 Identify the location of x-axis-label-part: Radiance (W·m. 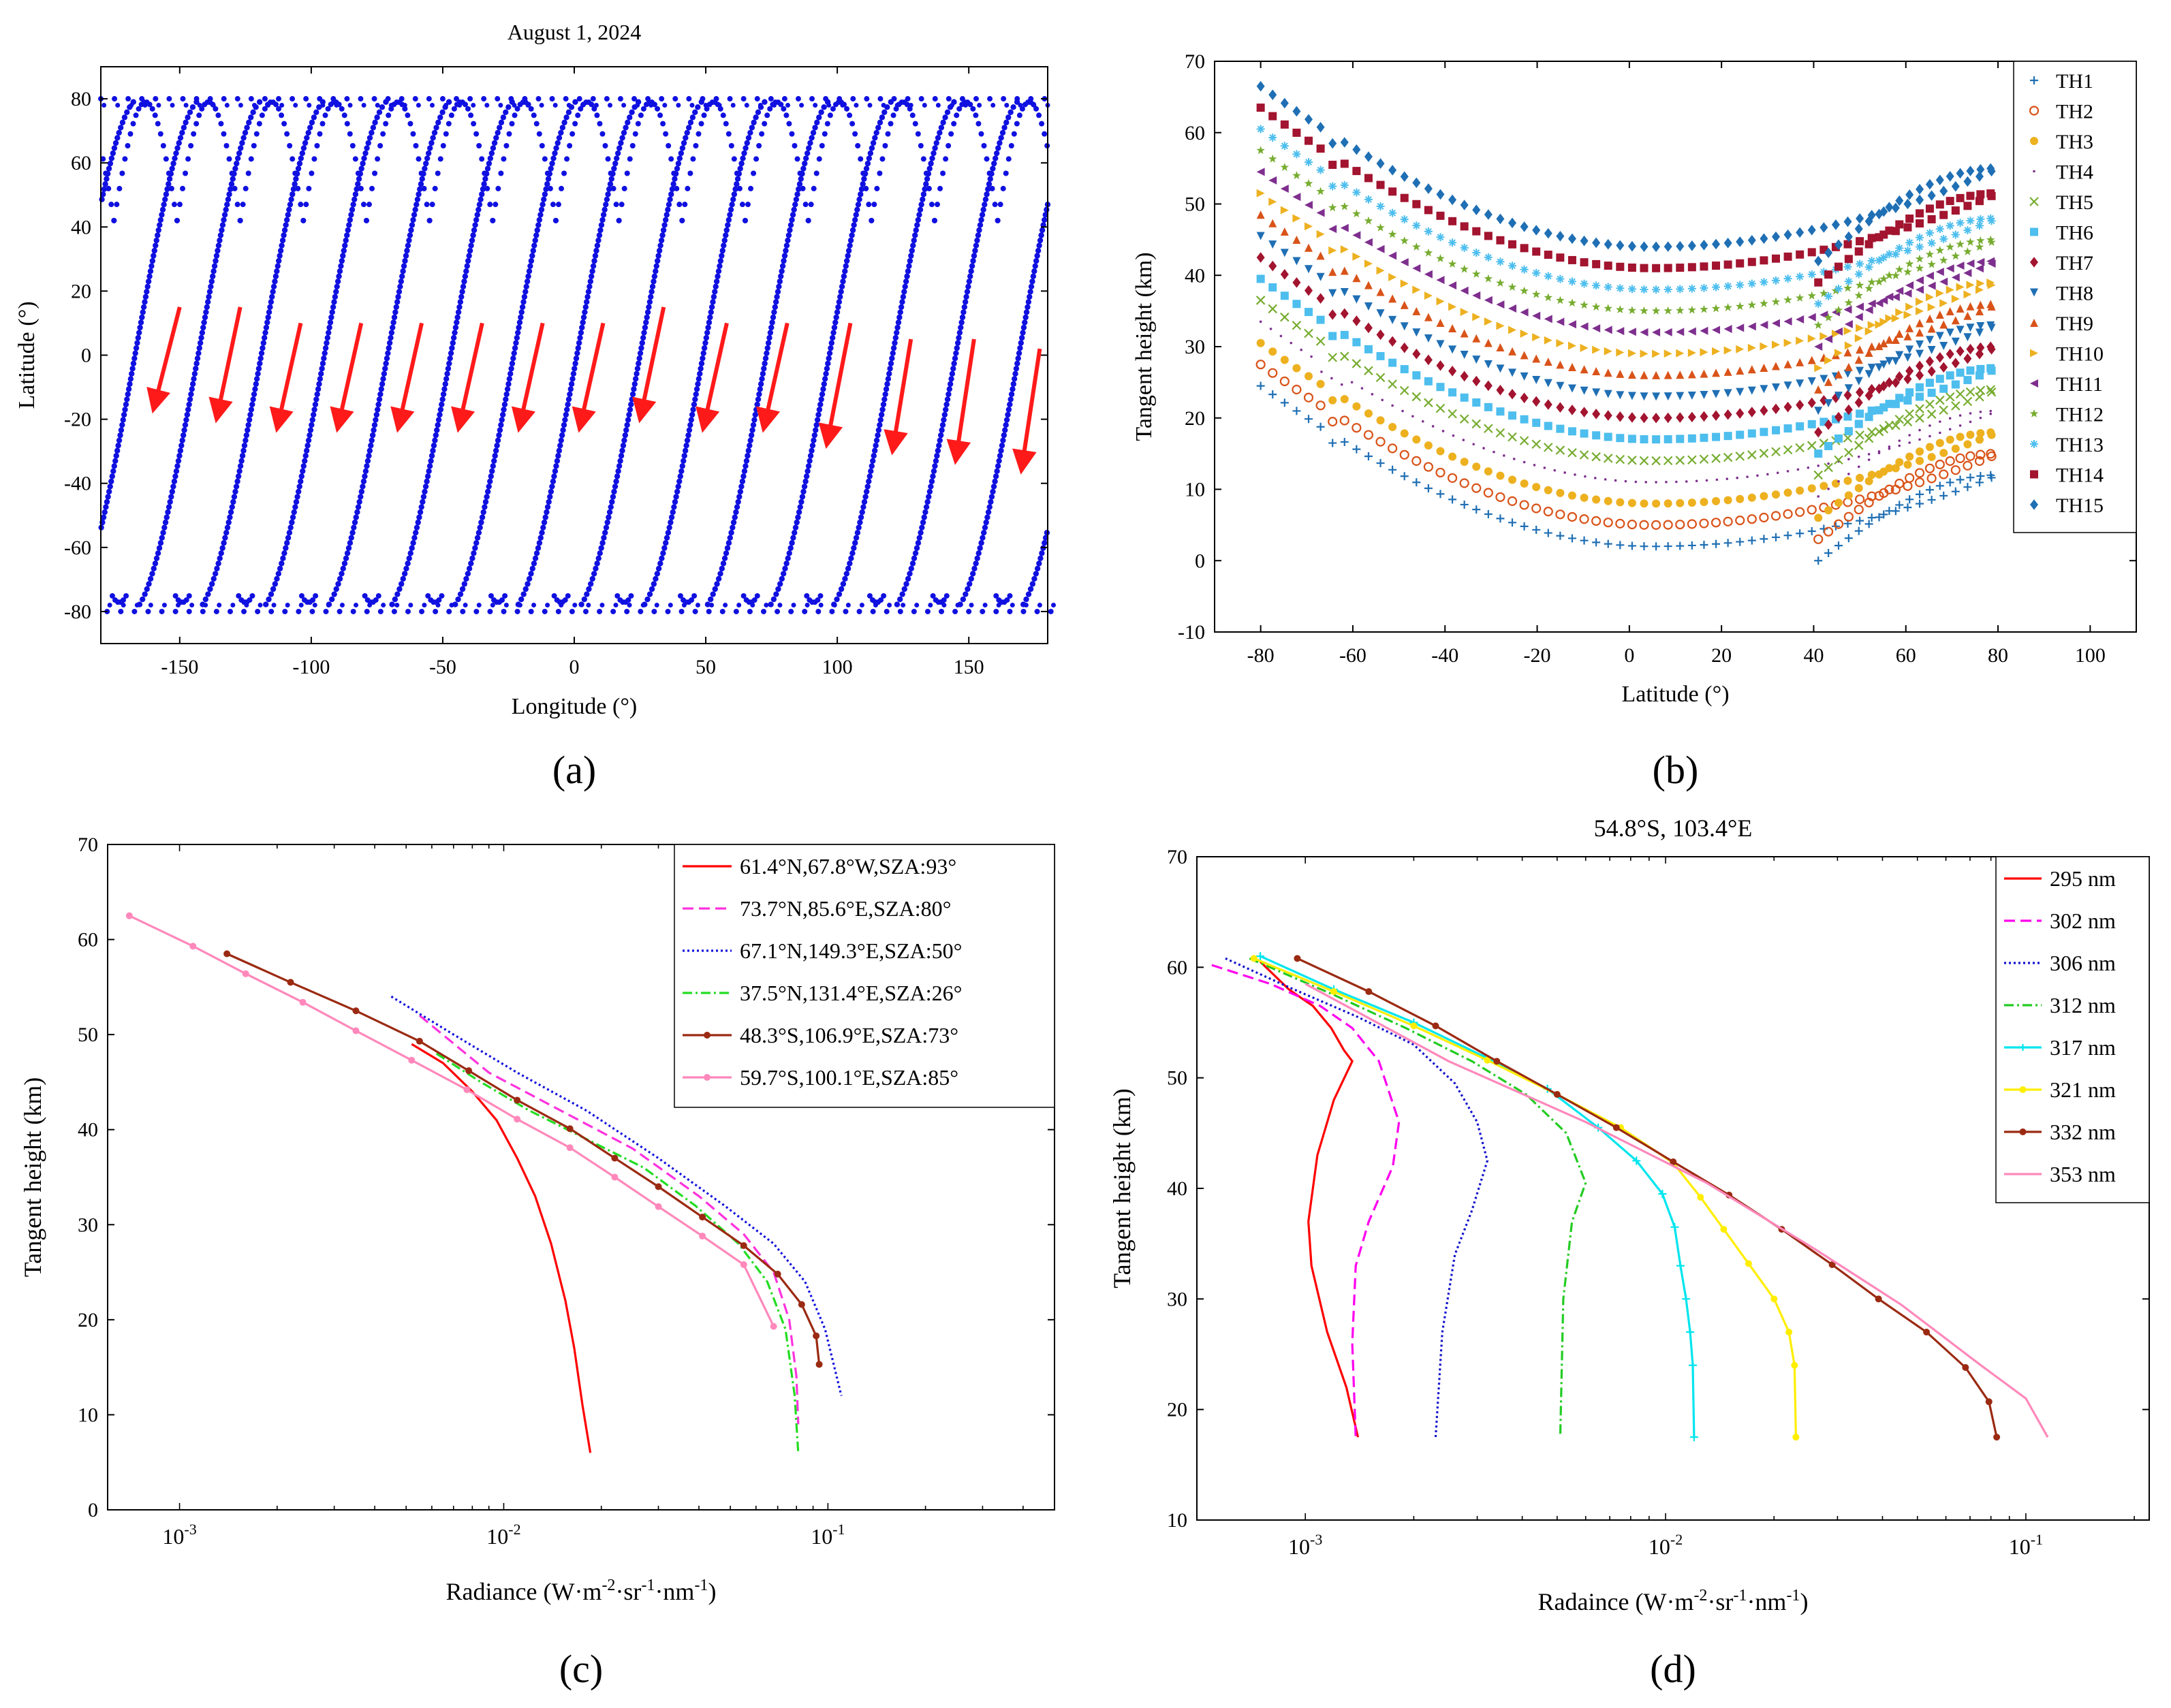
(524, 1591).